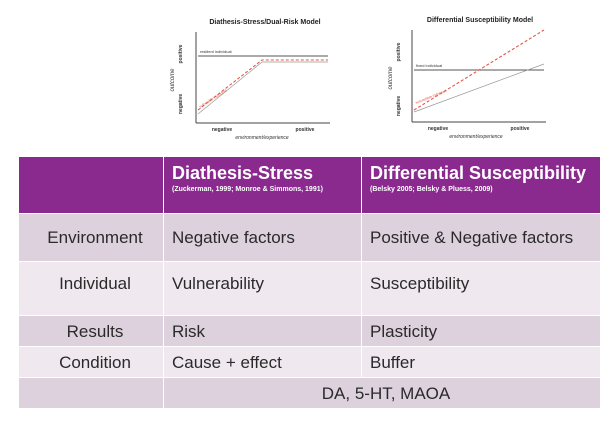 This screenshot has height=424, width=615. Describe the element at coordinates (431, 189) in the screenshot. I see `column-citation: (Belsky 2005; Belsky & Pluess, 2009)` at that location.